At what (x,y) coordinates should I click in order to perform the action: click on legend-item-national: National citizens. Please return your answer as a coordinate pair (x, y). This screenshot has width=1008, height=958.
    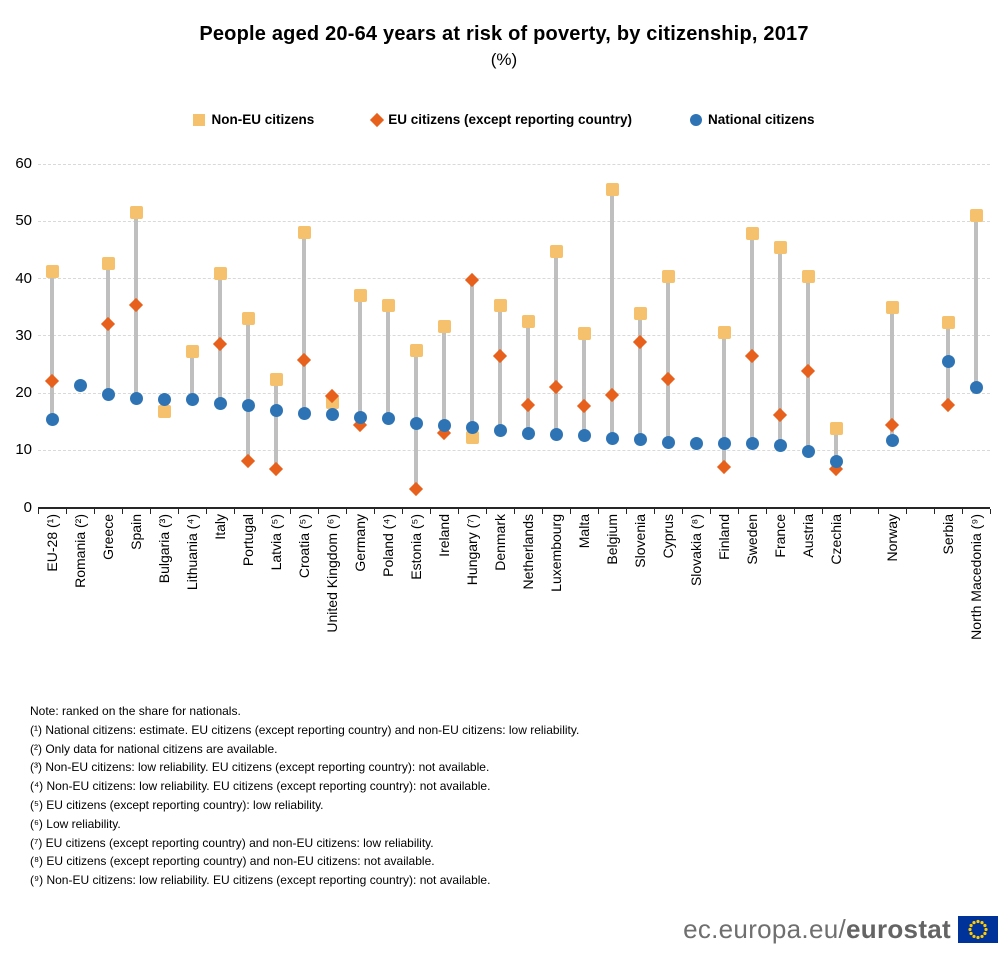
    Looking at the image, I should click on (752, 119).